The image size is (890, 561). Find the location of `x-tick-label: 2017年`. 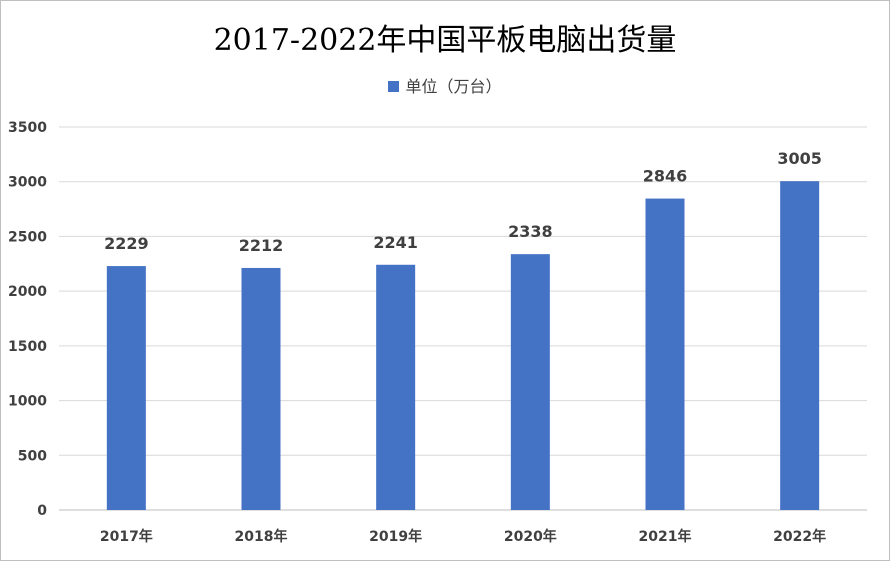

x-tick-label: 2017年 is located at coordinates (126, 536).